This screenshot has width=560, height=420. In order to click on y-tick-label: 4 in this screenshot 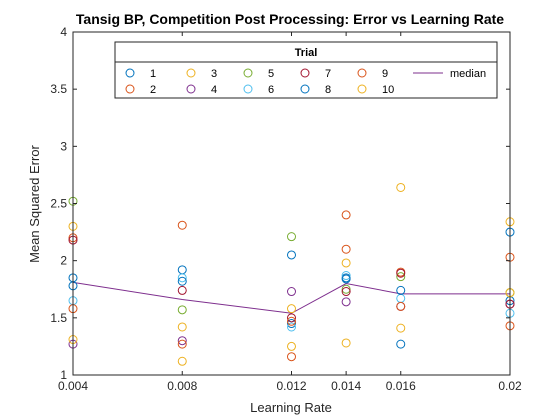, I will do `click(63, 32)`.